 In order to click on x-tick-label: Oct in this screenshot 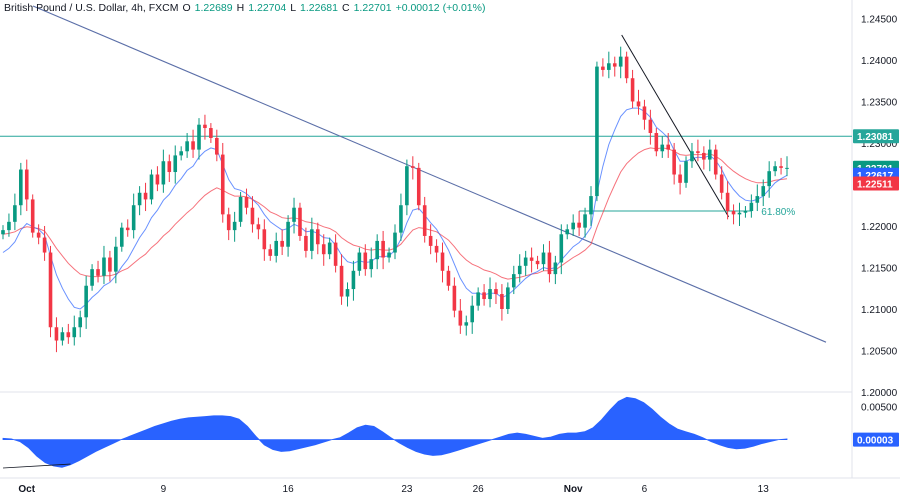, I will do `click(26, 489)`.